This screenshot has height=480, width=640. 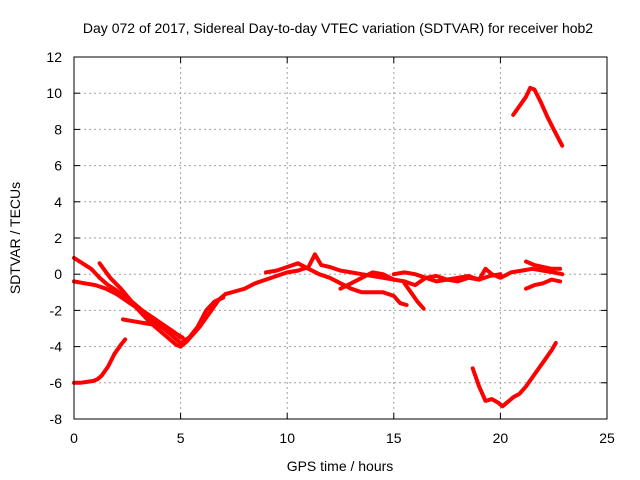 I want to click on y-tick-label: 8, so click(x=58, y=129).